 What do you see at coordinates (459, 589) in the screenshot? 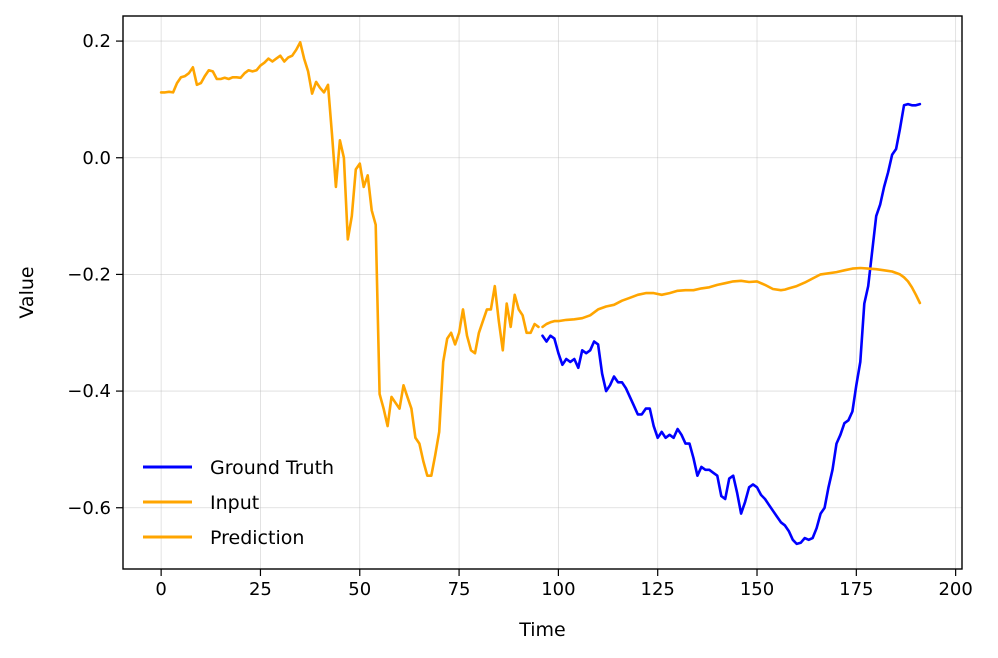
I see `x-tick-label: 75` at bounding box center [459, 589].